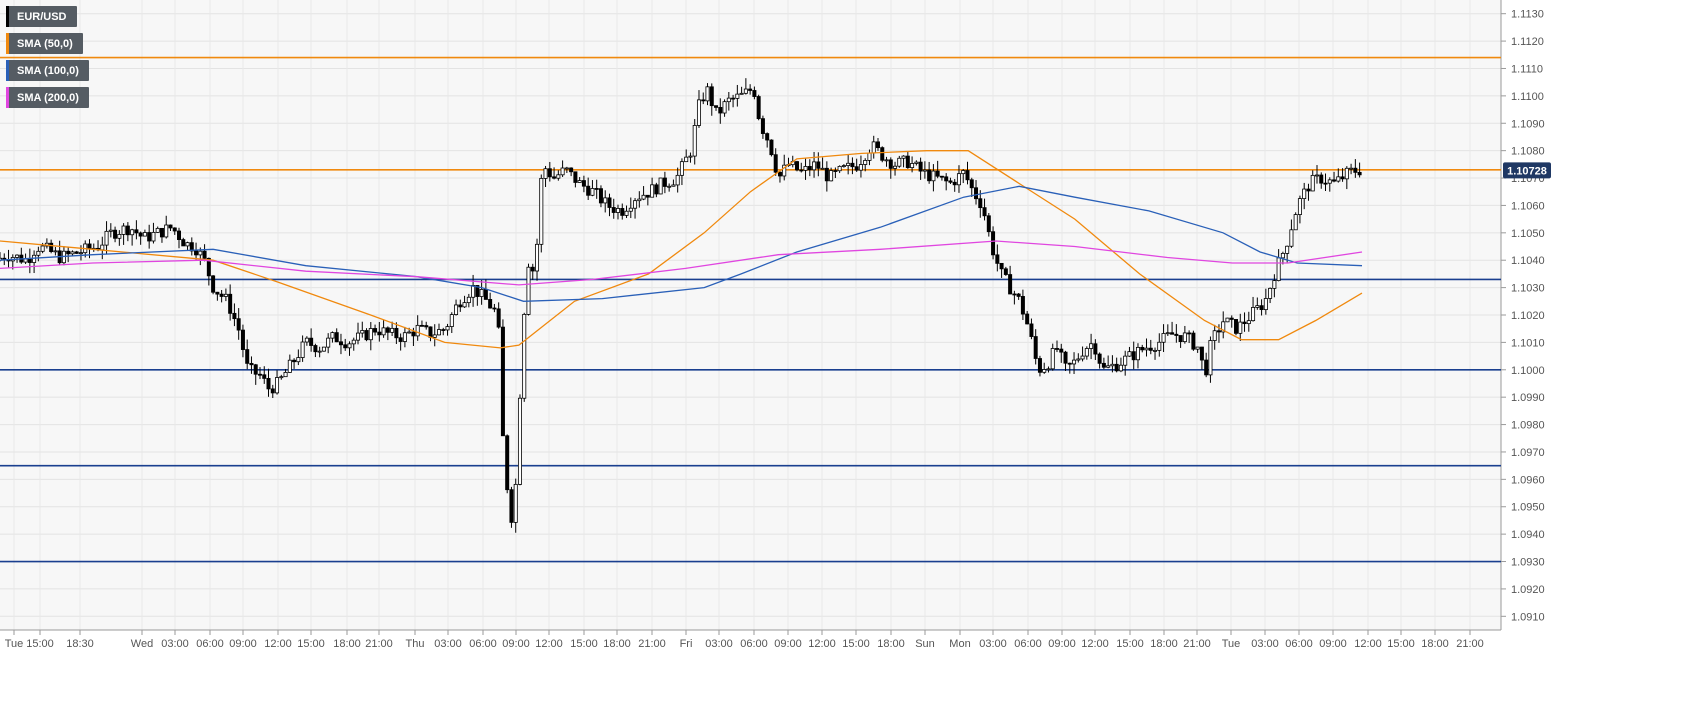  I want to click on y-tick-label: 1.1110, so click(1527, 69).